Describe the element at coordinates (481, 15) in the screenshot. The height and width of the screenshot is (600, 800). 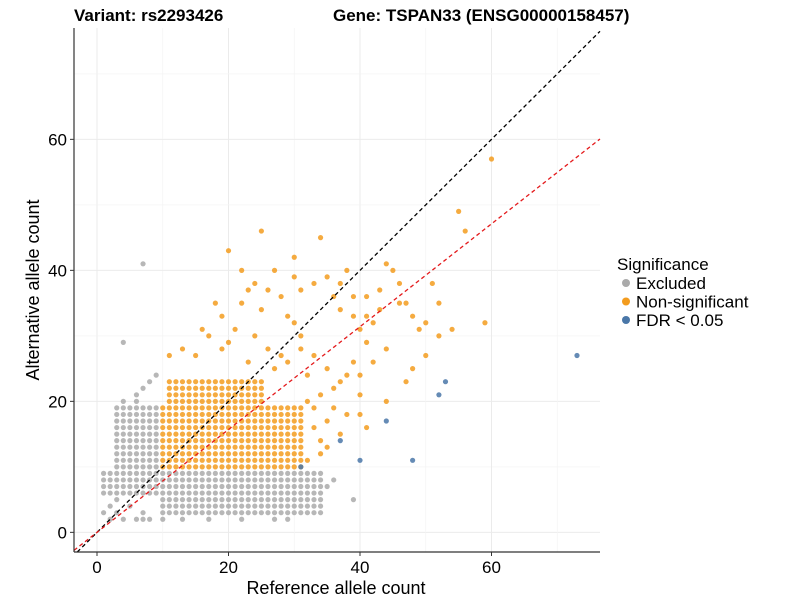
I see `chart-title-gene: Gene: TSPAN33 (ENSG00000158457)` at that location.